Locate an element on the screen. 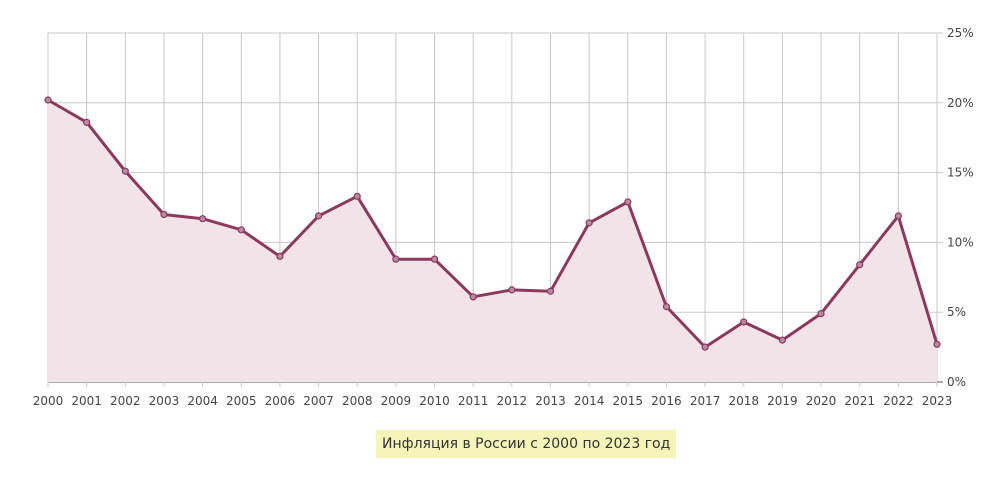 The image size is (1005, 491). data-point-2004 is located at coordinates (203, 219).